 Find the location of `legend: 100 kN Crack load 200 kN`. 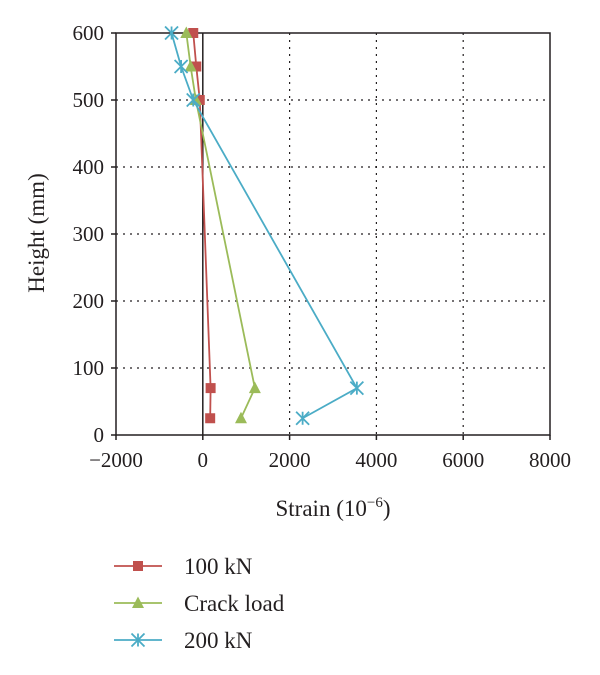

legend: 100 kN Crack load 200 kN is located at coordinates (199, 603).